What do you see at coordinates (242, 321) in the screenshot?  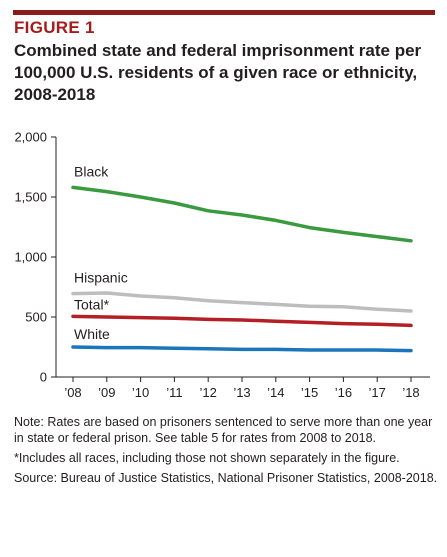 I see `series-line-total` at bounding box center [242, 321].